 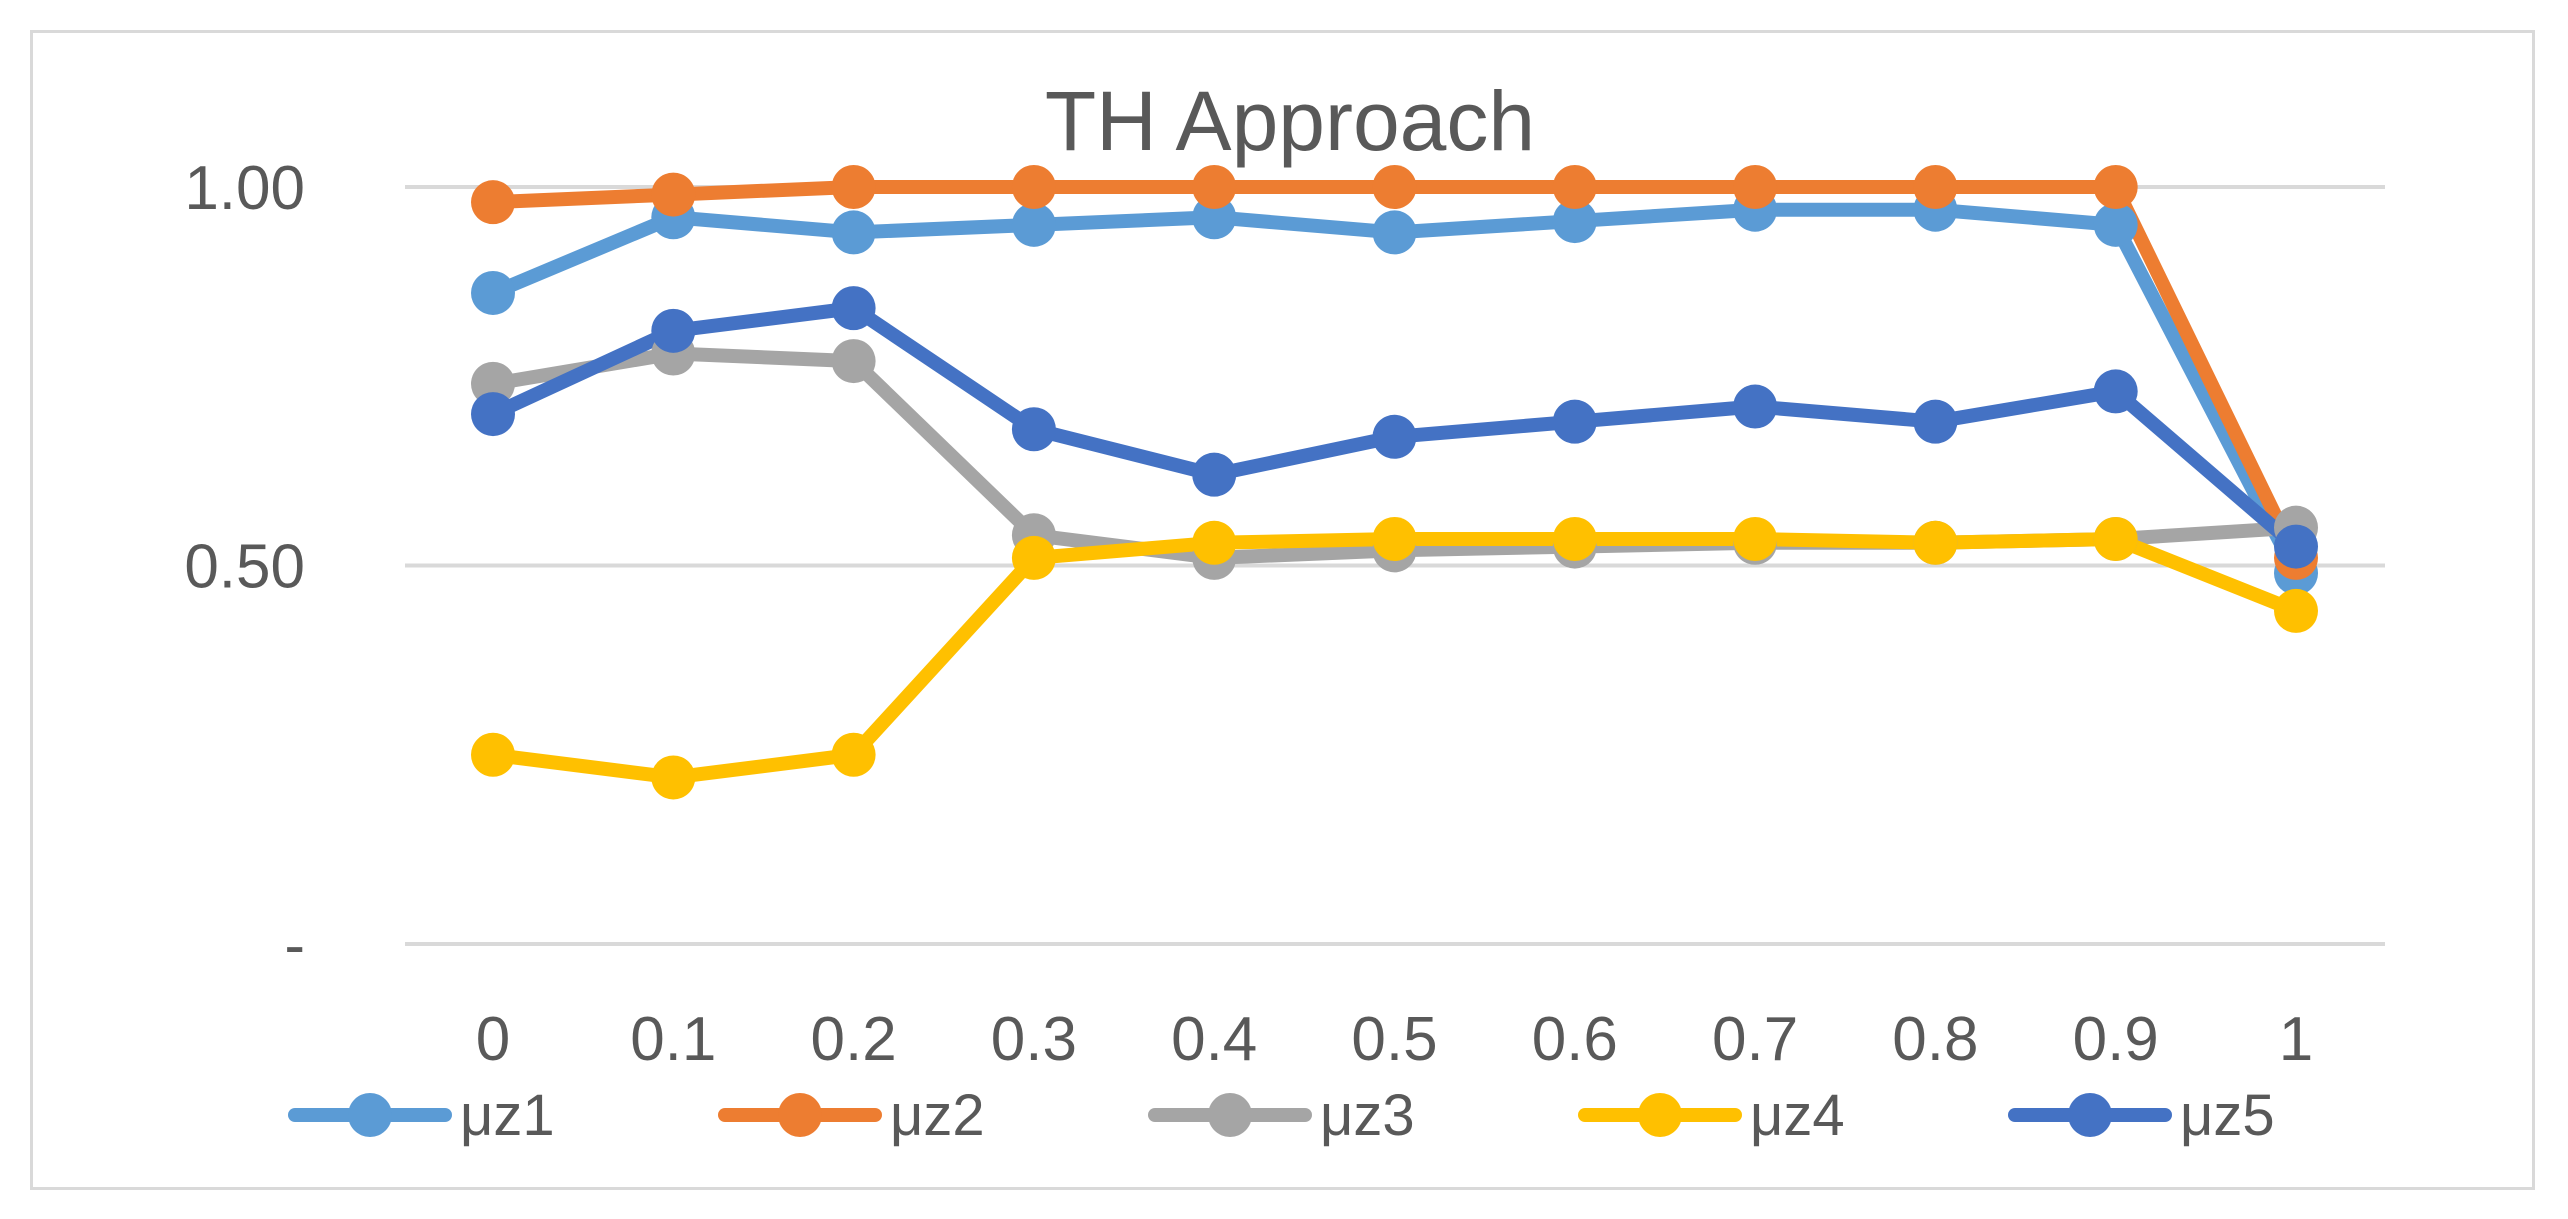 I want to click on x-tick-label: 0.7, so click(x=1755, y=1039).